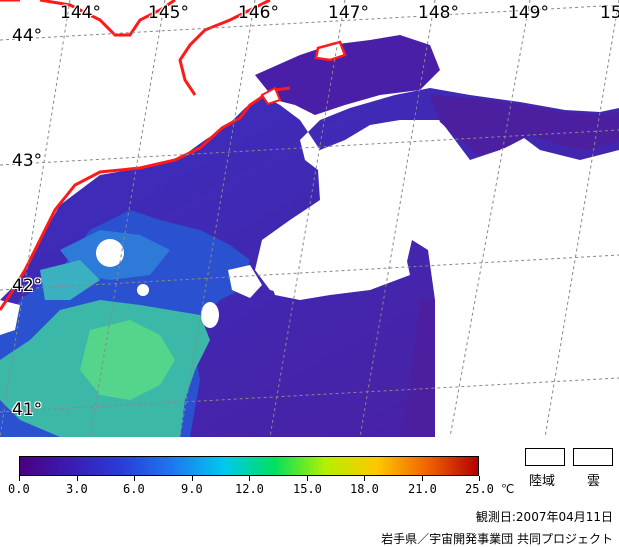  I want to click on ocean-teal, so click(70, 280).